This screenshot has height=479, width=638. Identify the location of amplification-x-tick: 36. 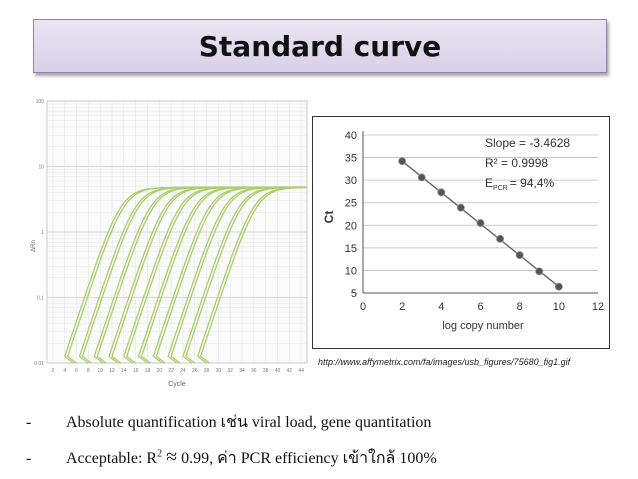
(254, 371).